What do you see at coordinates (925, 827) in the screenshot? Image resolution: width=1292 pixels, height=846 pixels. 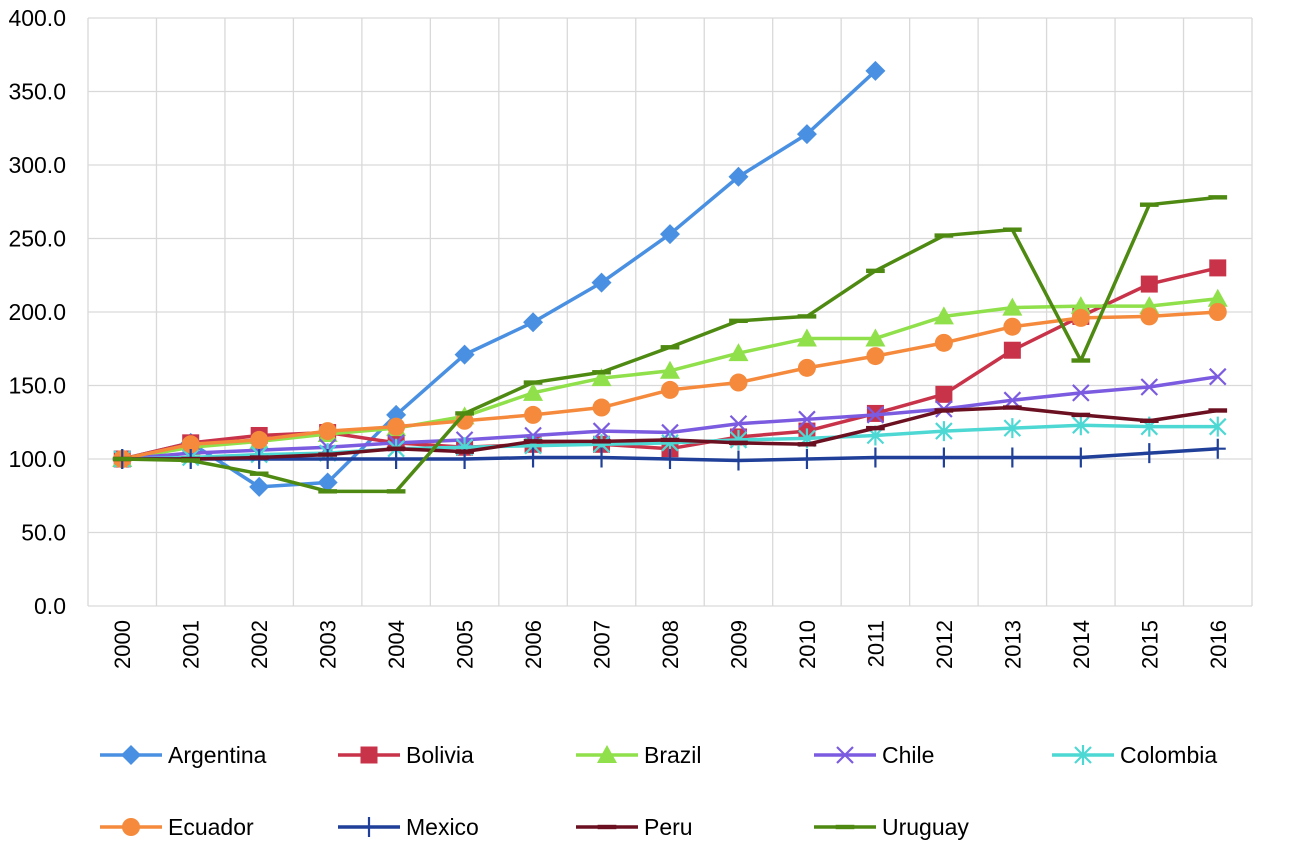 I see `legend-label: Uruguay` at bounding box center [925, 827].